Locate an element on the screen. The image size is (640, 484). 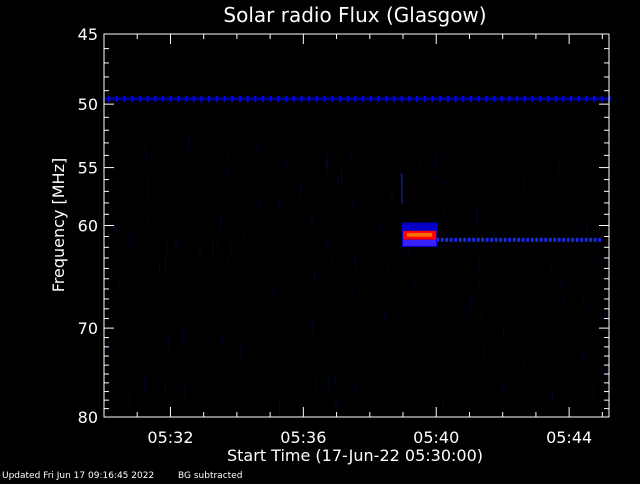
x-tick-label: 05:32 is located at coordinates (170, 437).